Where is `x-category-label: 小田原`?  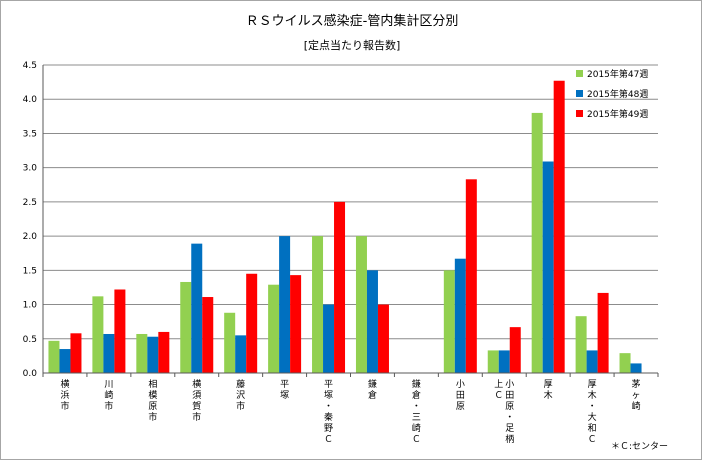
x-category-label: 小田原 is located at coordinates (460, 395).